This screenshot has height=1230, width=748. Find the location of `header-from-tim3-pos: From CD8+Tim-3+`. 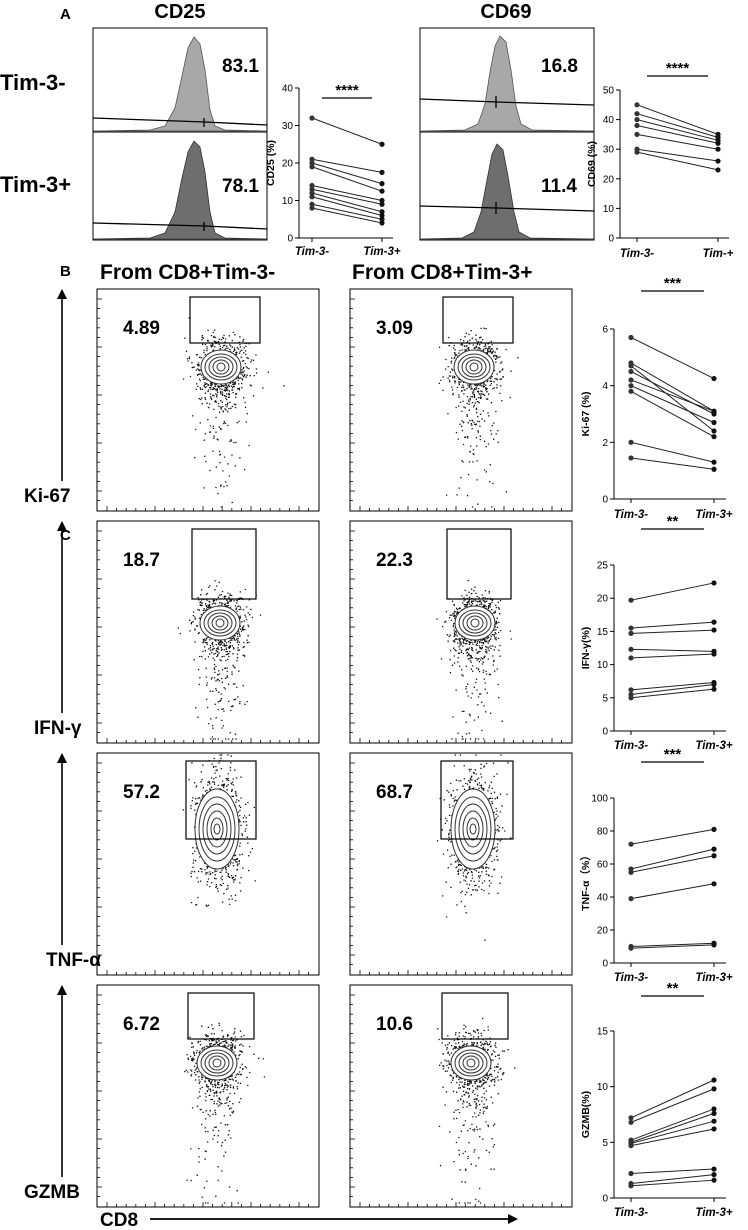

header-from-tim3-pos: From CD8+Tim-3+ is located at coordinates (442, 272).